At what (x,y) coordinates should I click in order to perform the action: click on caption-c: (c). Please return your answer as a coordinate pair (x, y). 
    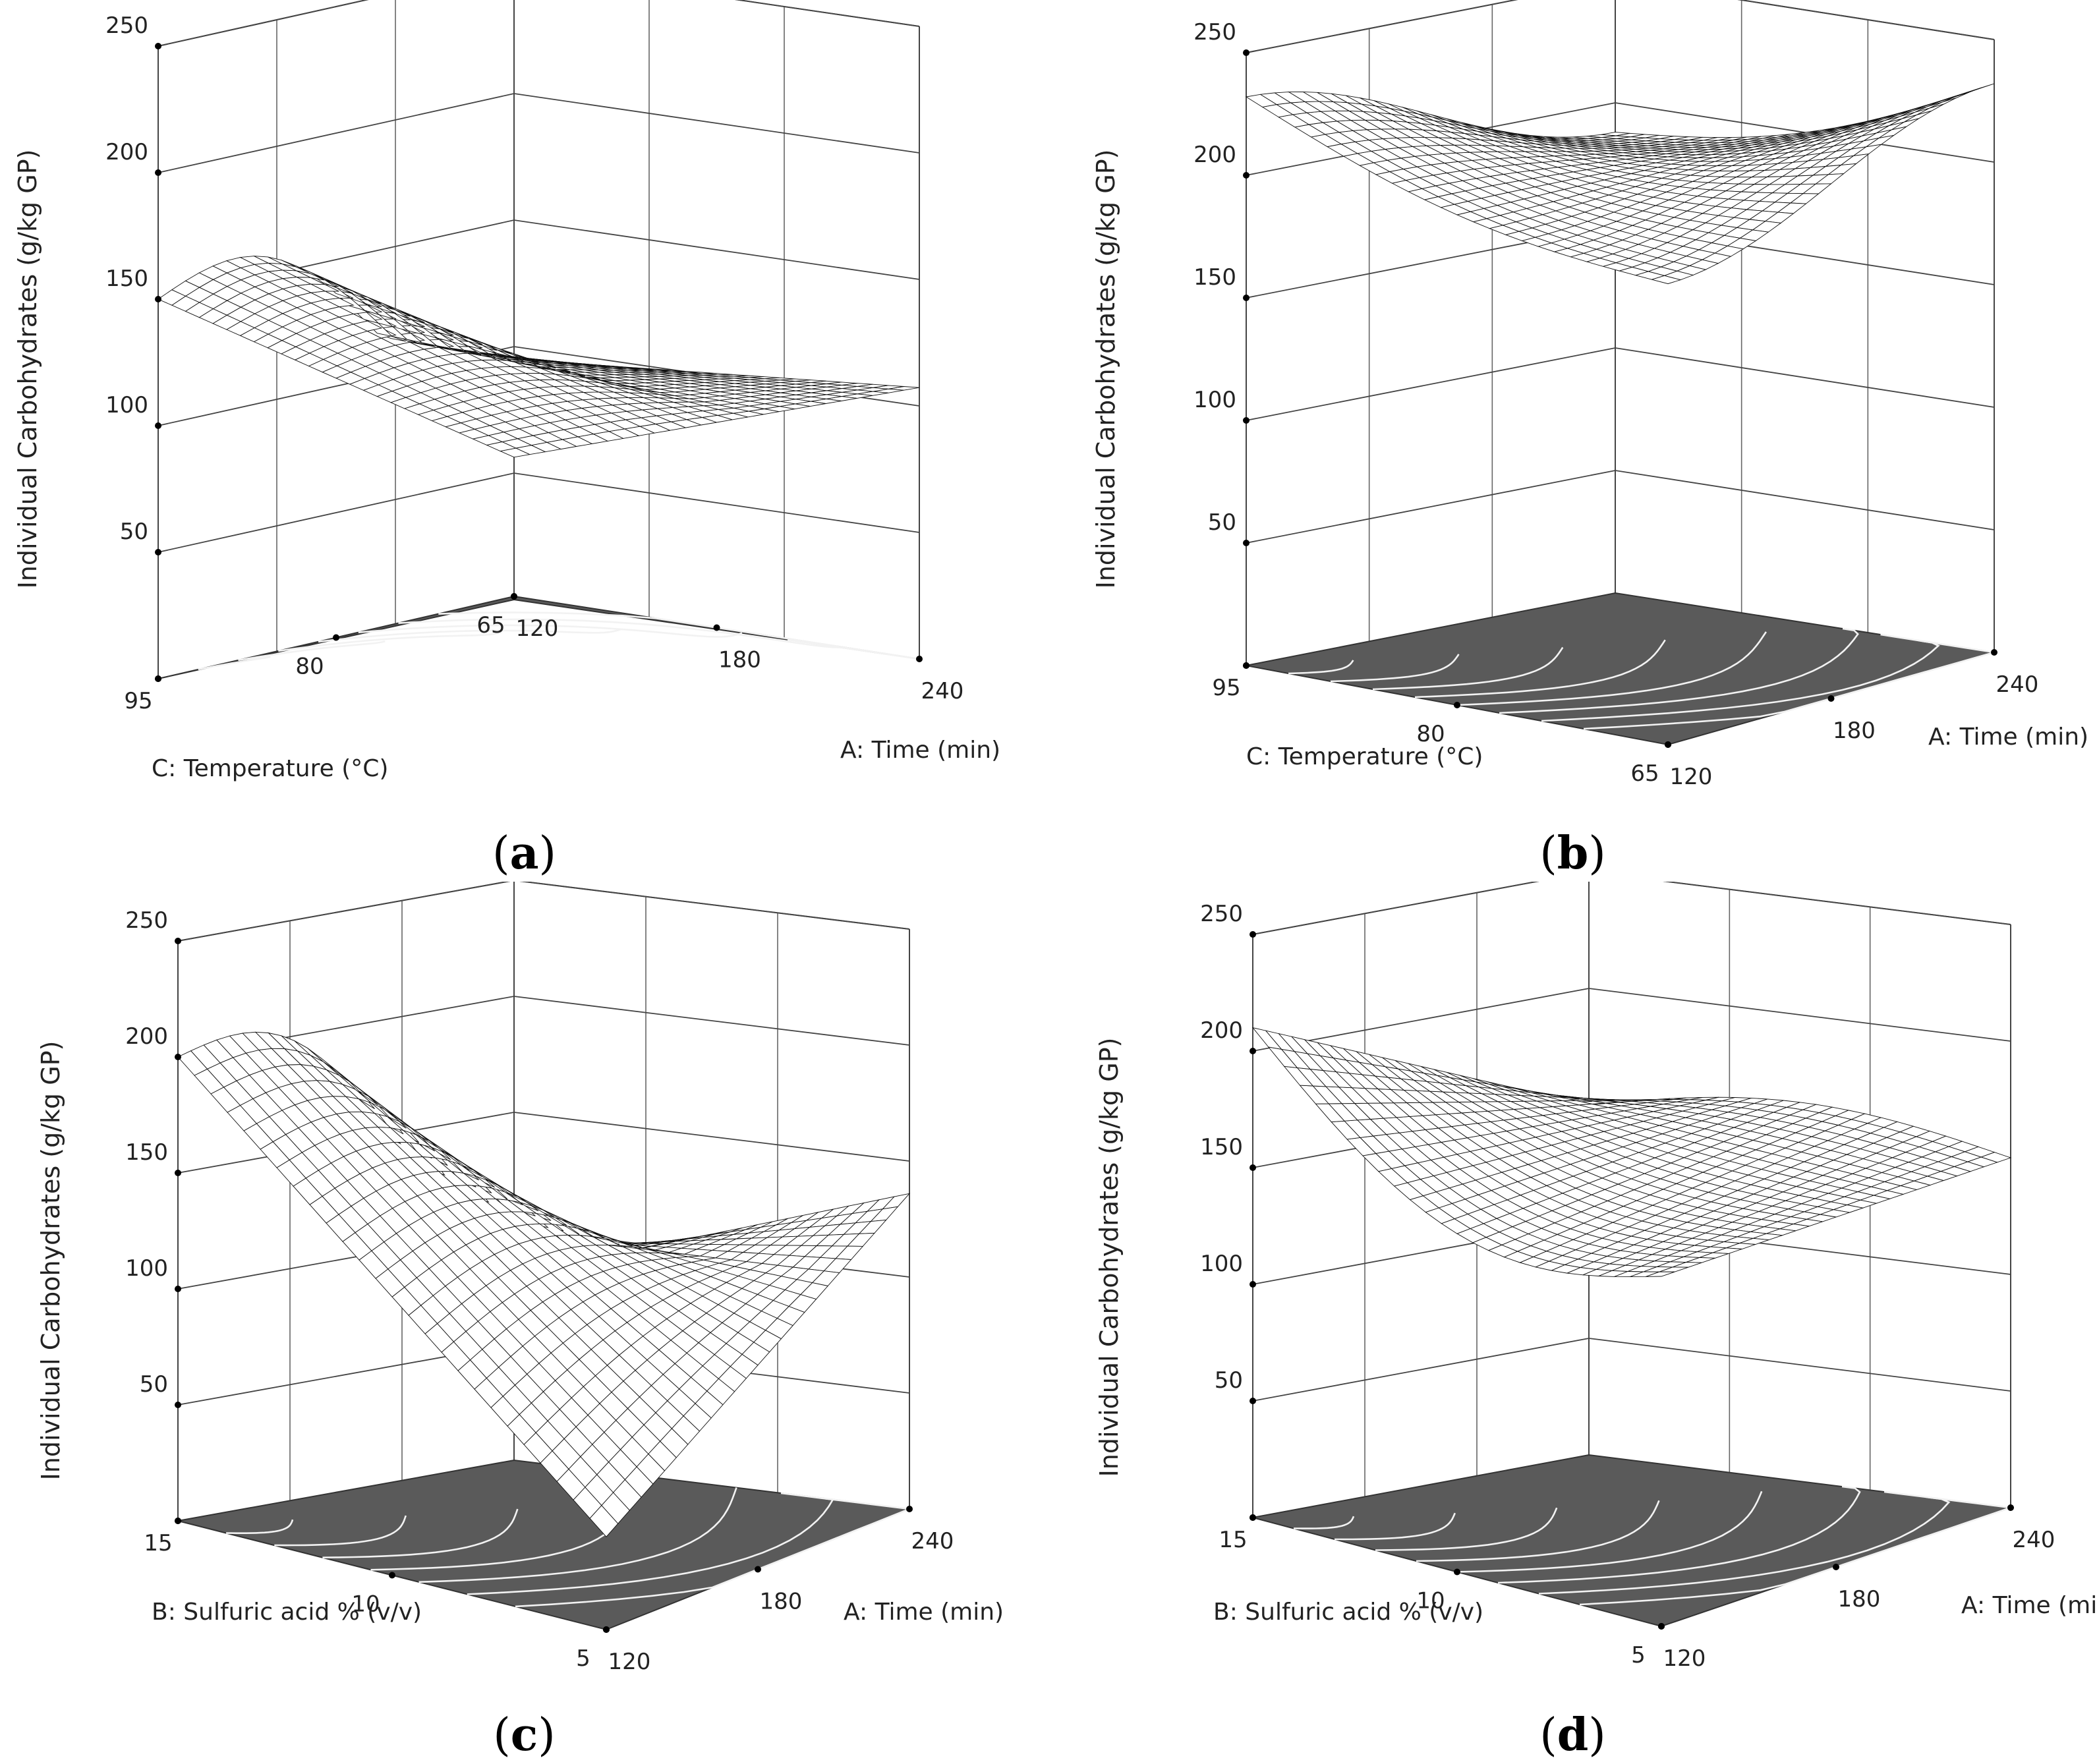
    Looking at the image, I should click on (524, 1735).